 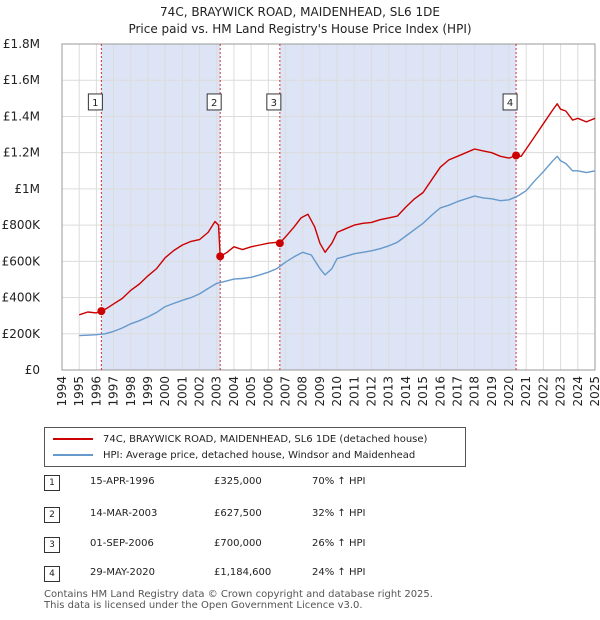 What do you see at coordinates (52, 545) in the screenshot?
I see `sale-badge: 3` at bounding box center [52, 545].